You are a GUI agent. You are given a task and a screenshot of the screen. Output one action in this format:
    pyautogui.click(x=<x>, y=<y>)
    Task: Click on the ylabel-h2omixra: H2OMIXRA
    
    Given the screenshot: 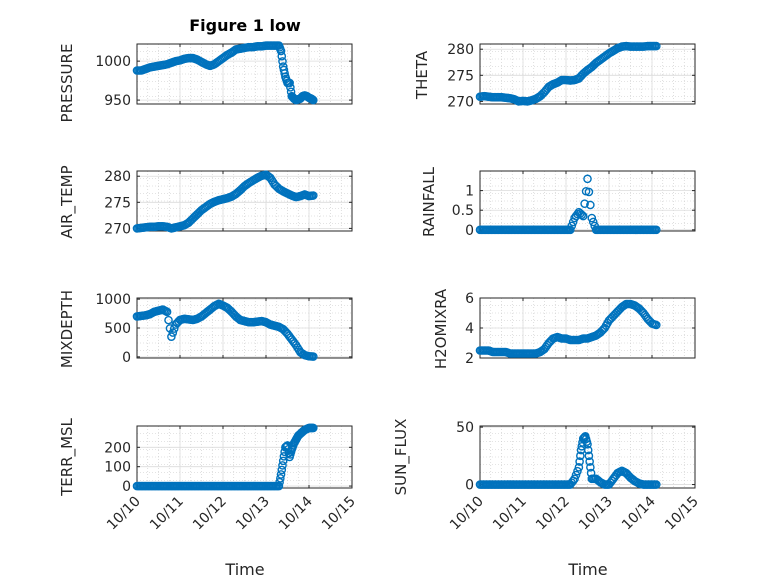 What is the action you would take?
    pyautogui.click(x=441, y=328)
    